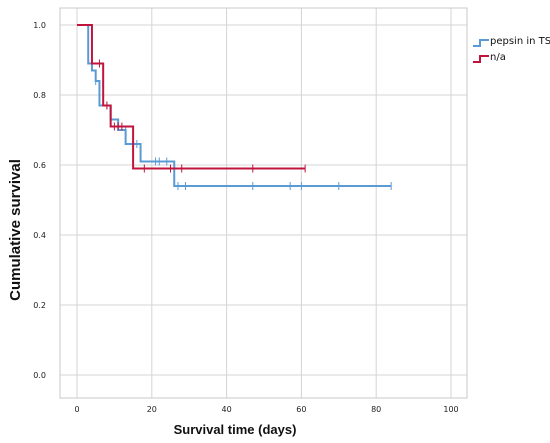 The image size is (550, 443). Describe the element at coordinates (15, 230) in the screenshot. I see `y-axis-title: Cumulative survival` at that location.